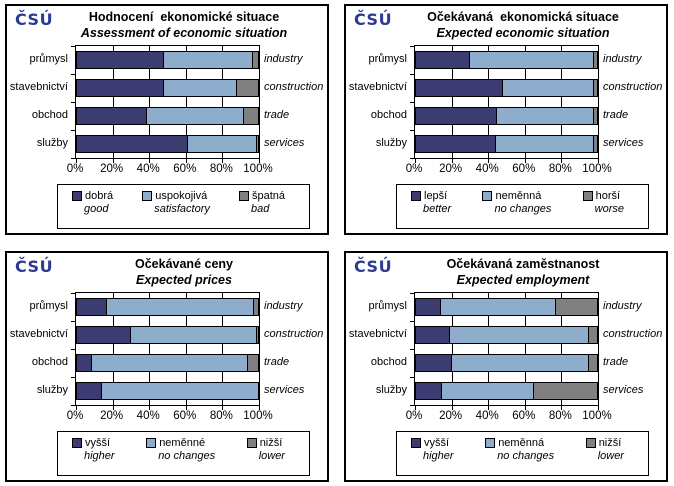  Describe the element at coordinates (516, 209) in the screenshot. I see `legend-item: neměnná no changes` at that location.